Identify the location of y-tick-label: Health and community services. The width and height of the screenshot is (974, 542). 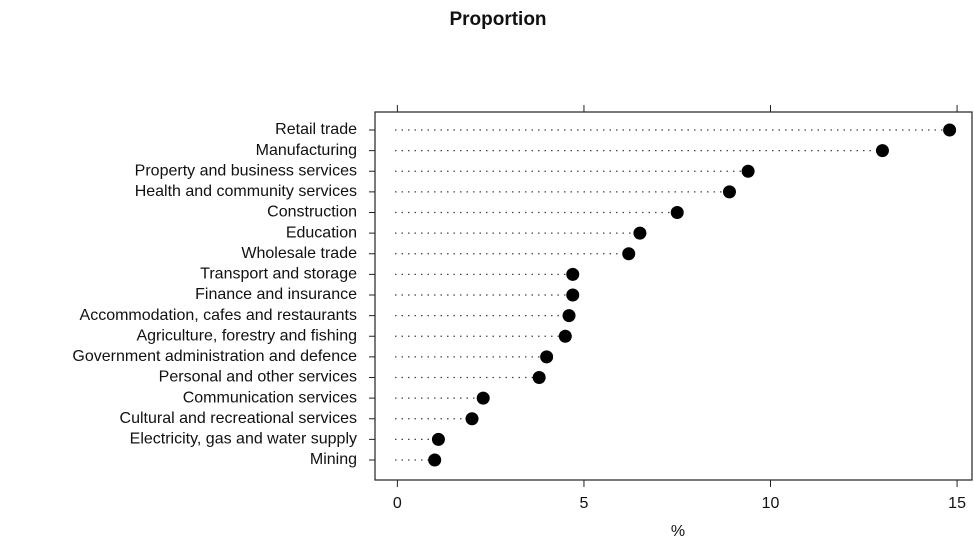
(246, 191).